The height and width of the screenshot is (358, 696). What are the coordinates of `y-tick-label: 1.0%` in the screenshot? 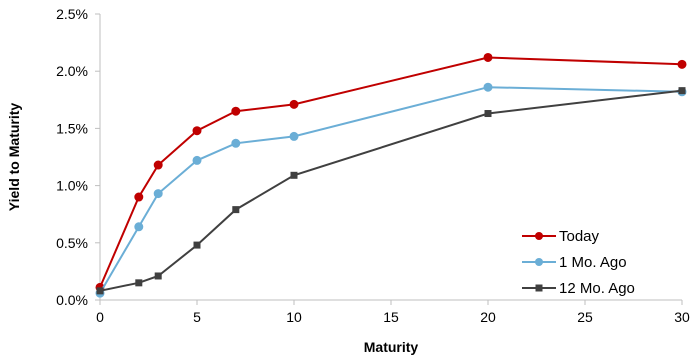 It's located at (72, 186).